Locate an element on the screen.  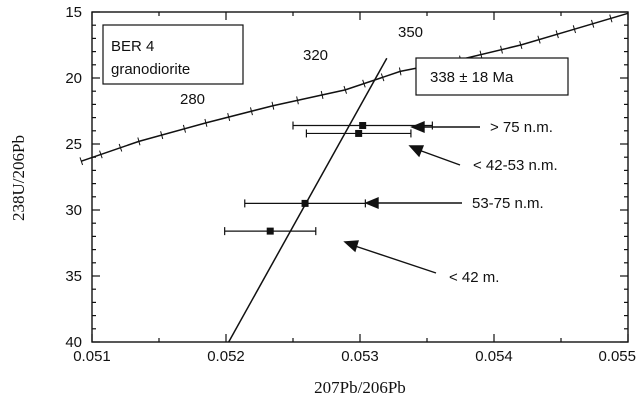
x-tick-label: 0.052 is located at coordinates (226, 356).